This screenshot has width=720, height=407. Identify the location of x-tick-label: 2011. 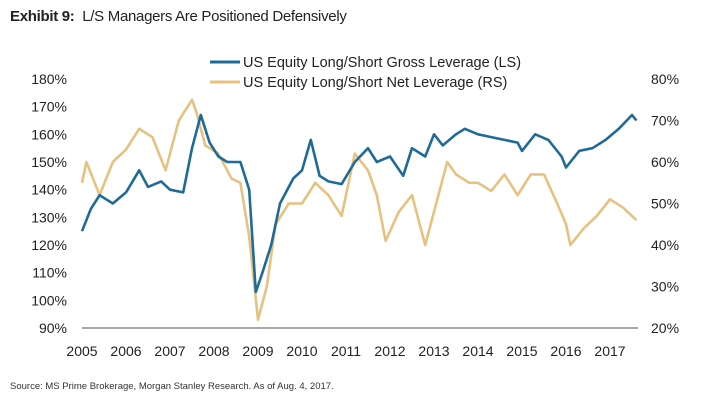
(346, 351).